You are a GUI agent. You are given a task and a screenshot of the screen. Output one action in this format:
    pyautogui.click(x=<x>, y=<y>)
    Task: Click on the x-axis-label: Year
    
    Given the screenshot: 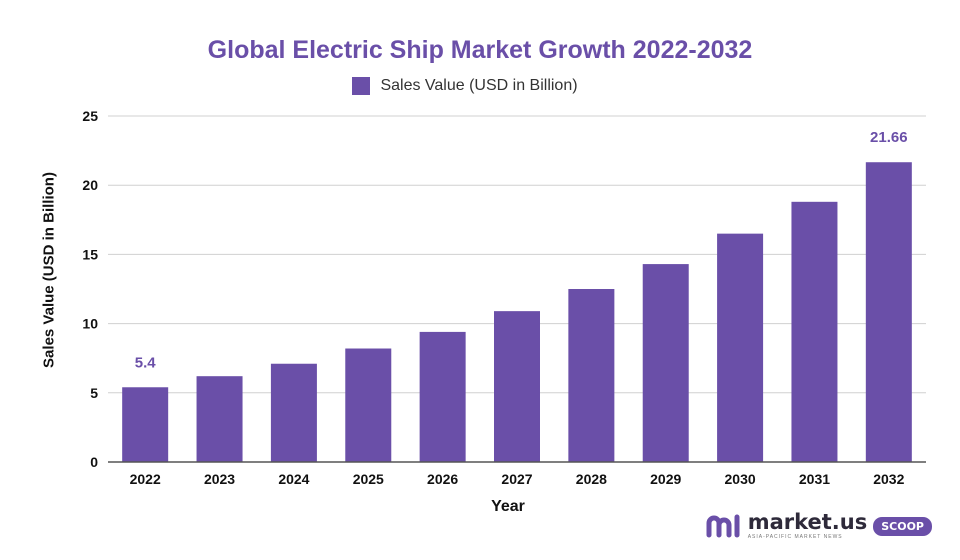 What is the action you would take?
    pyautogui.click(x=508, y=506)
    